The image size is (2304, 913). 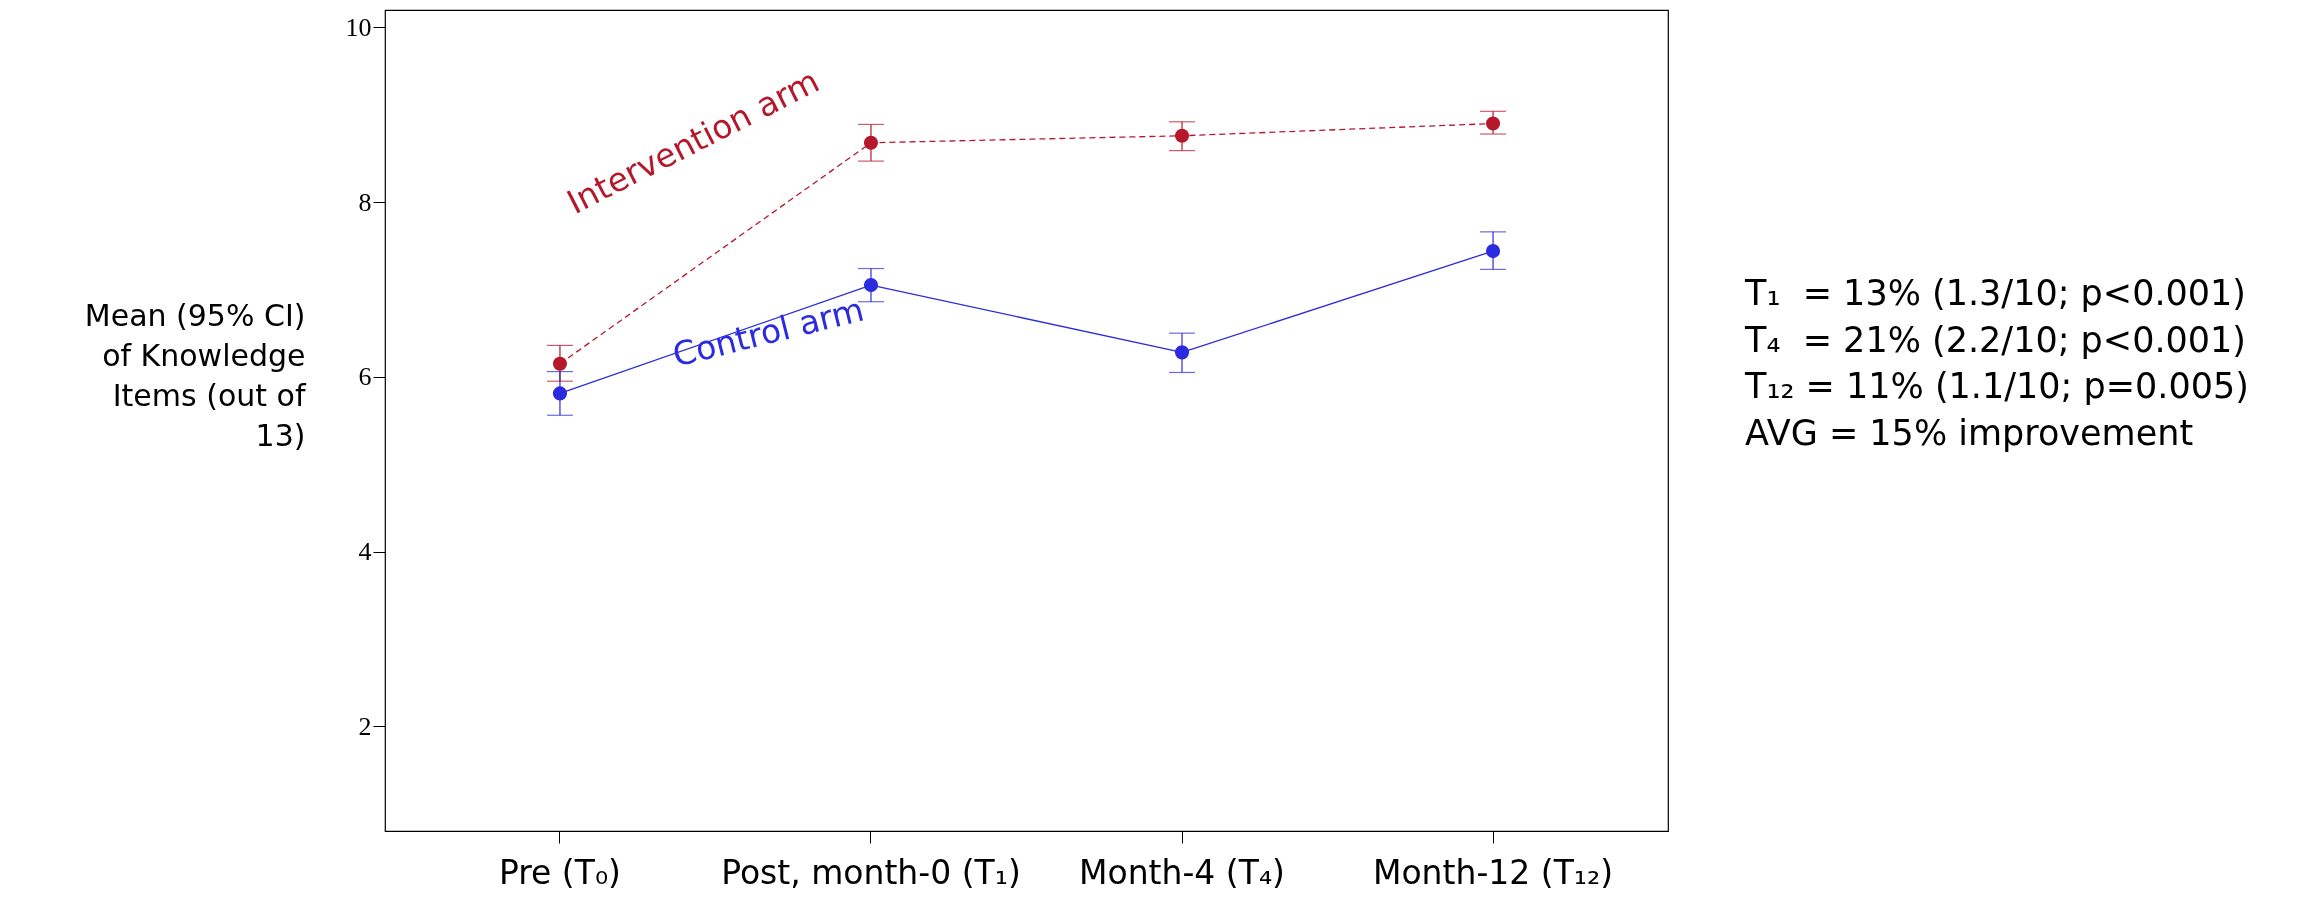 I want to click on text: Control arm, so click(x=768, y=332).